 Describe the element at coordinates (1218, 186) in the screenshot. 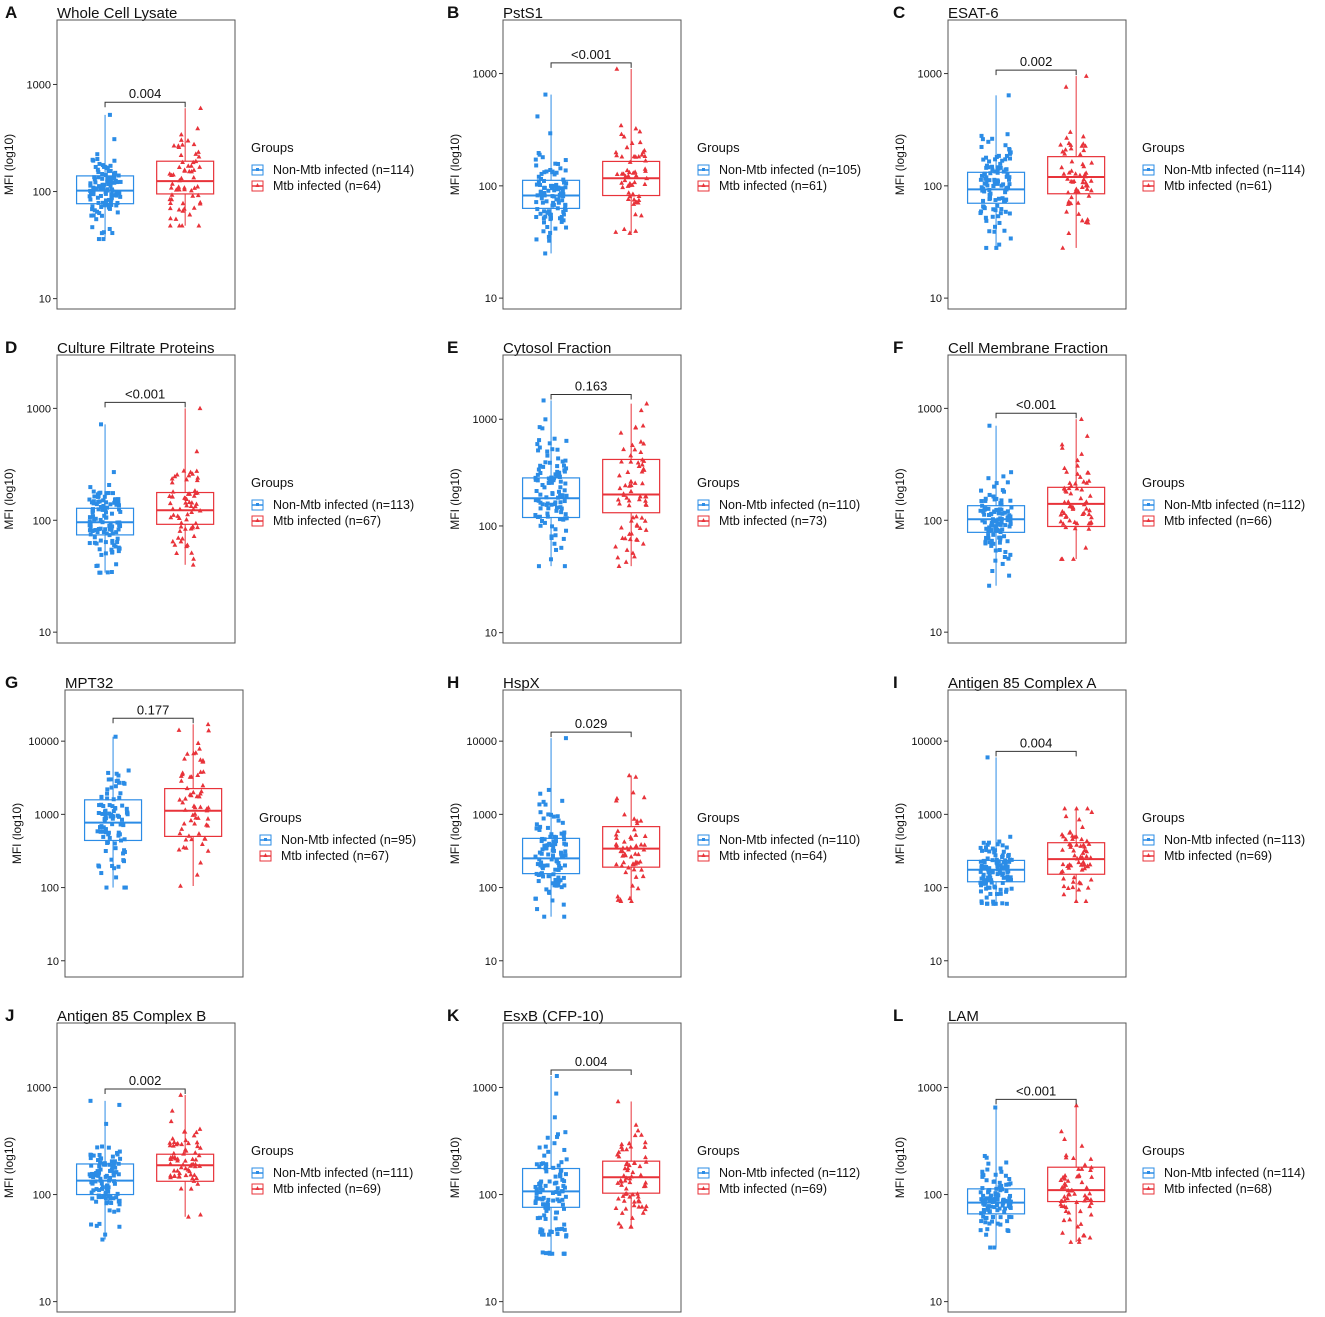

I see `legend-label: Mtb infected (n=61)` at that location.